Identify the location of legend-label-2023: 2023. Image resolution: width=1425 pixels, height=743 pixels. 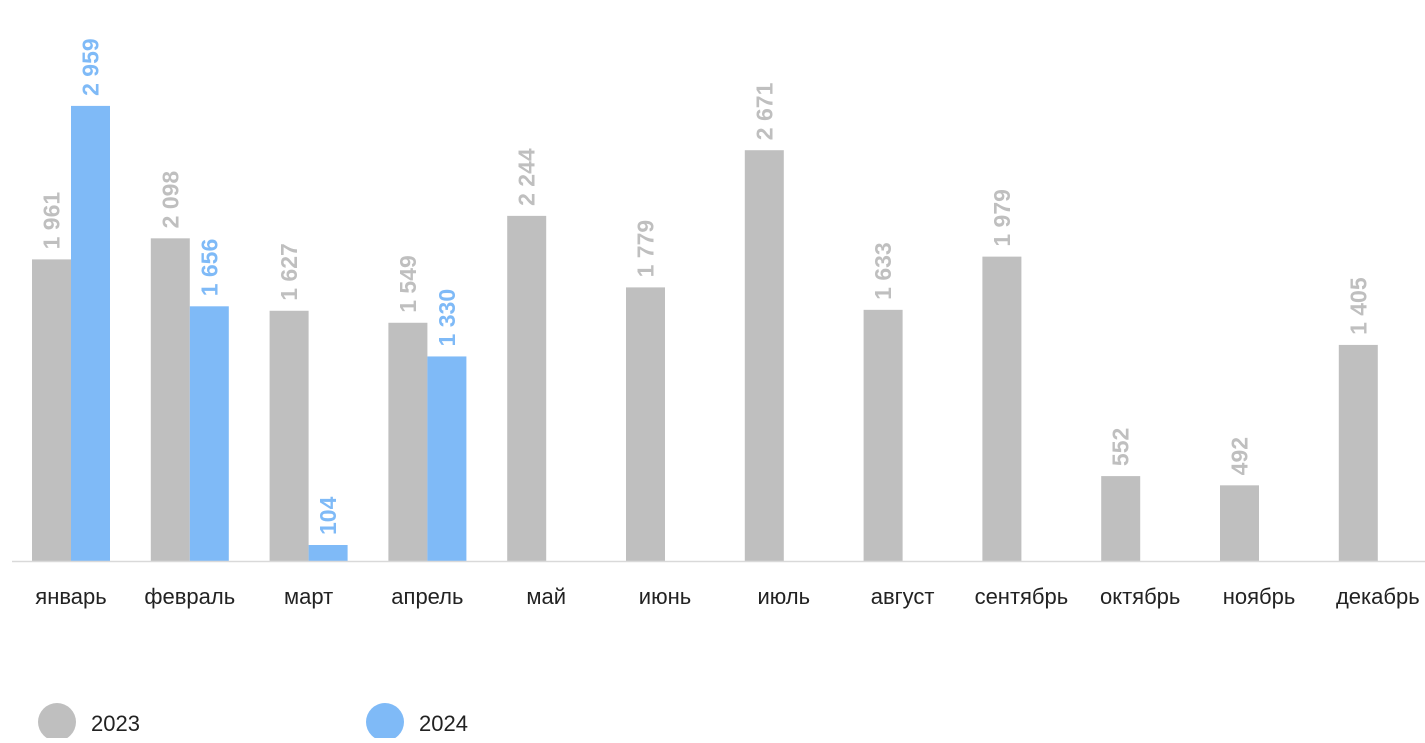
(115, 723).